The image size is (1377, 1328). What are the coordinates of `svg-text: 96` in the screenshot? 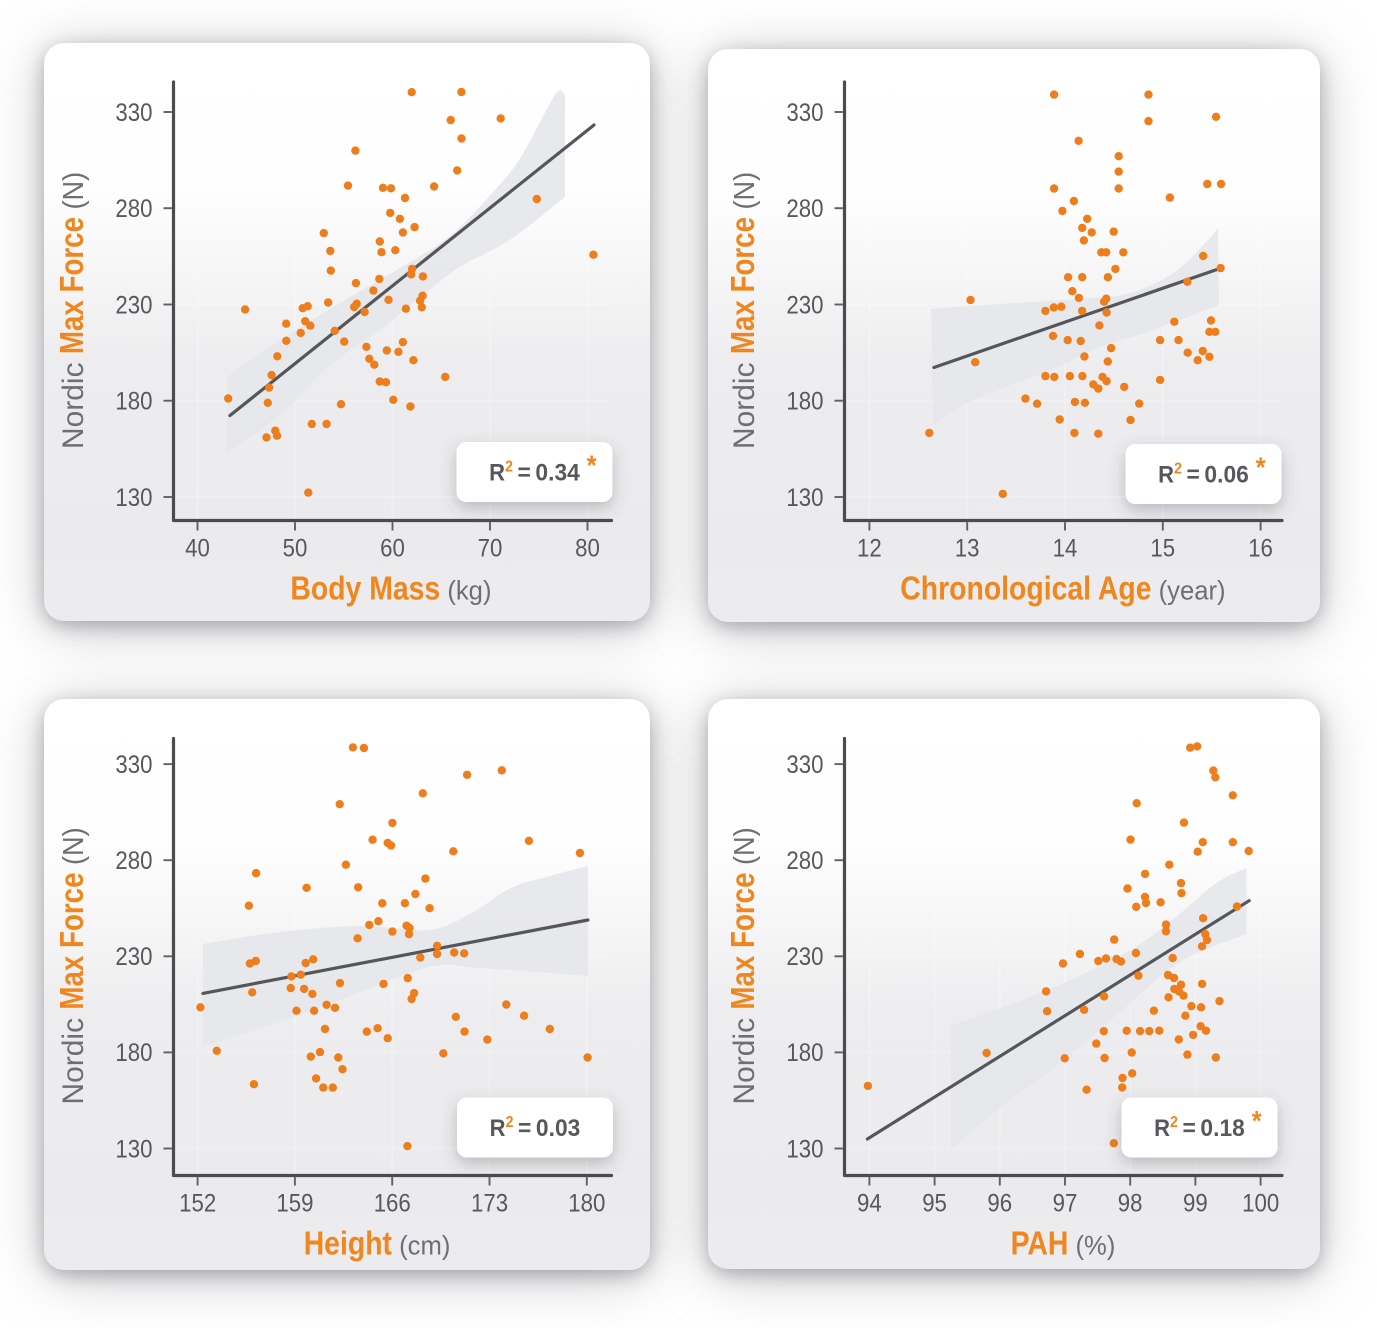 It's located at (999, 1204).